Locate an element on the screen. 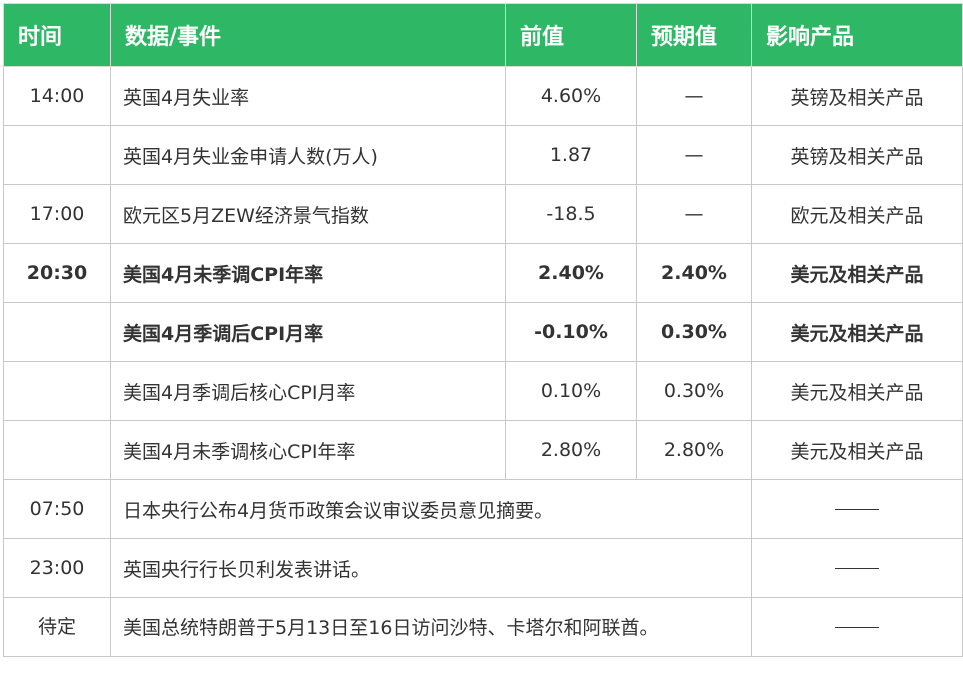 Image resolution: width=963 pixels, height=696 pixels. row-expected: 2.80% is located at coordinates (694, 450).